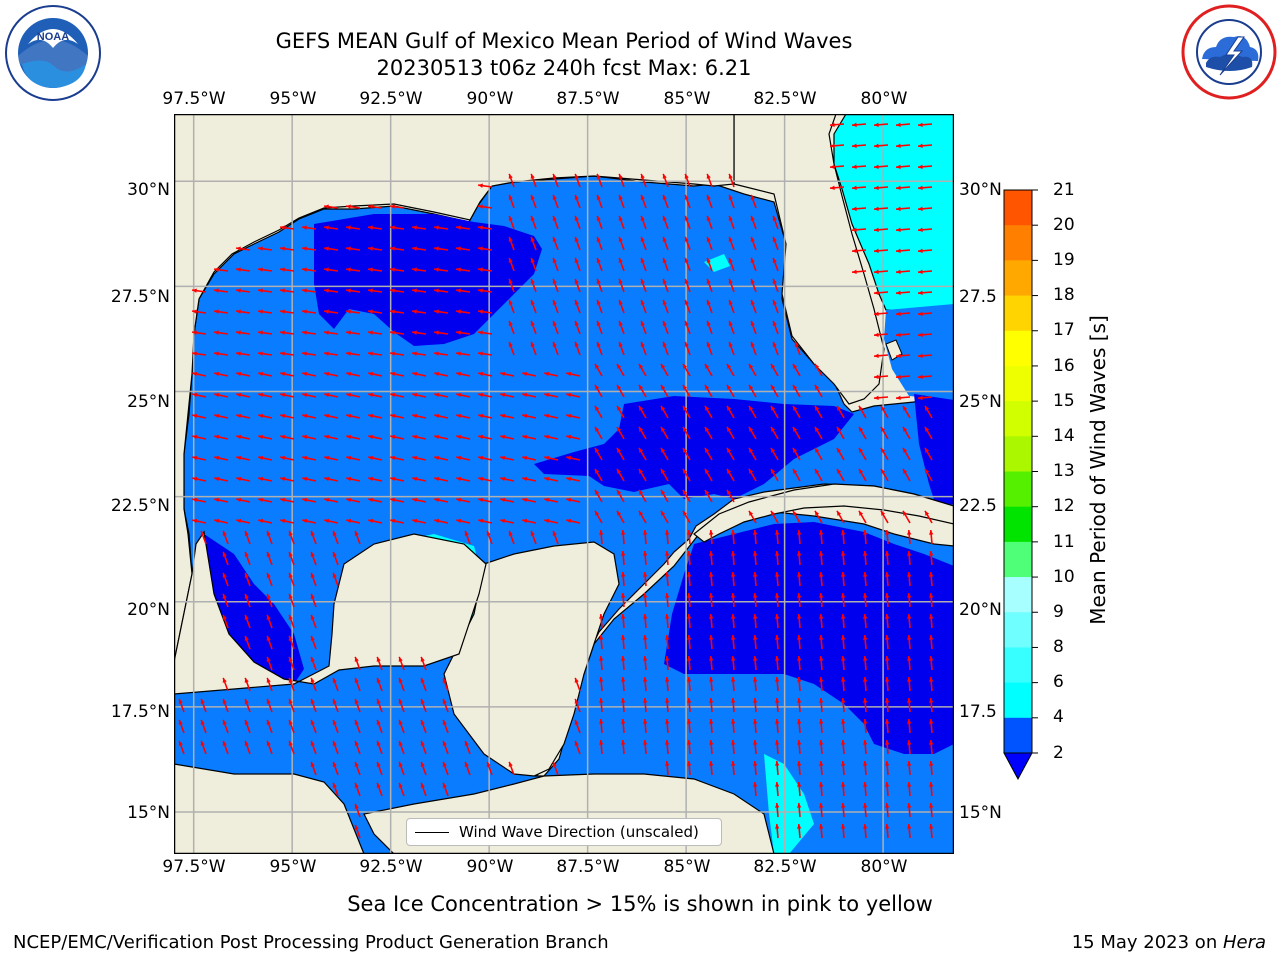 This screenshot has width=1280, height=960. Describe the element at coordinates (978, 297) in the screenshot. I see `lat-label-right: 27.5` at that location.